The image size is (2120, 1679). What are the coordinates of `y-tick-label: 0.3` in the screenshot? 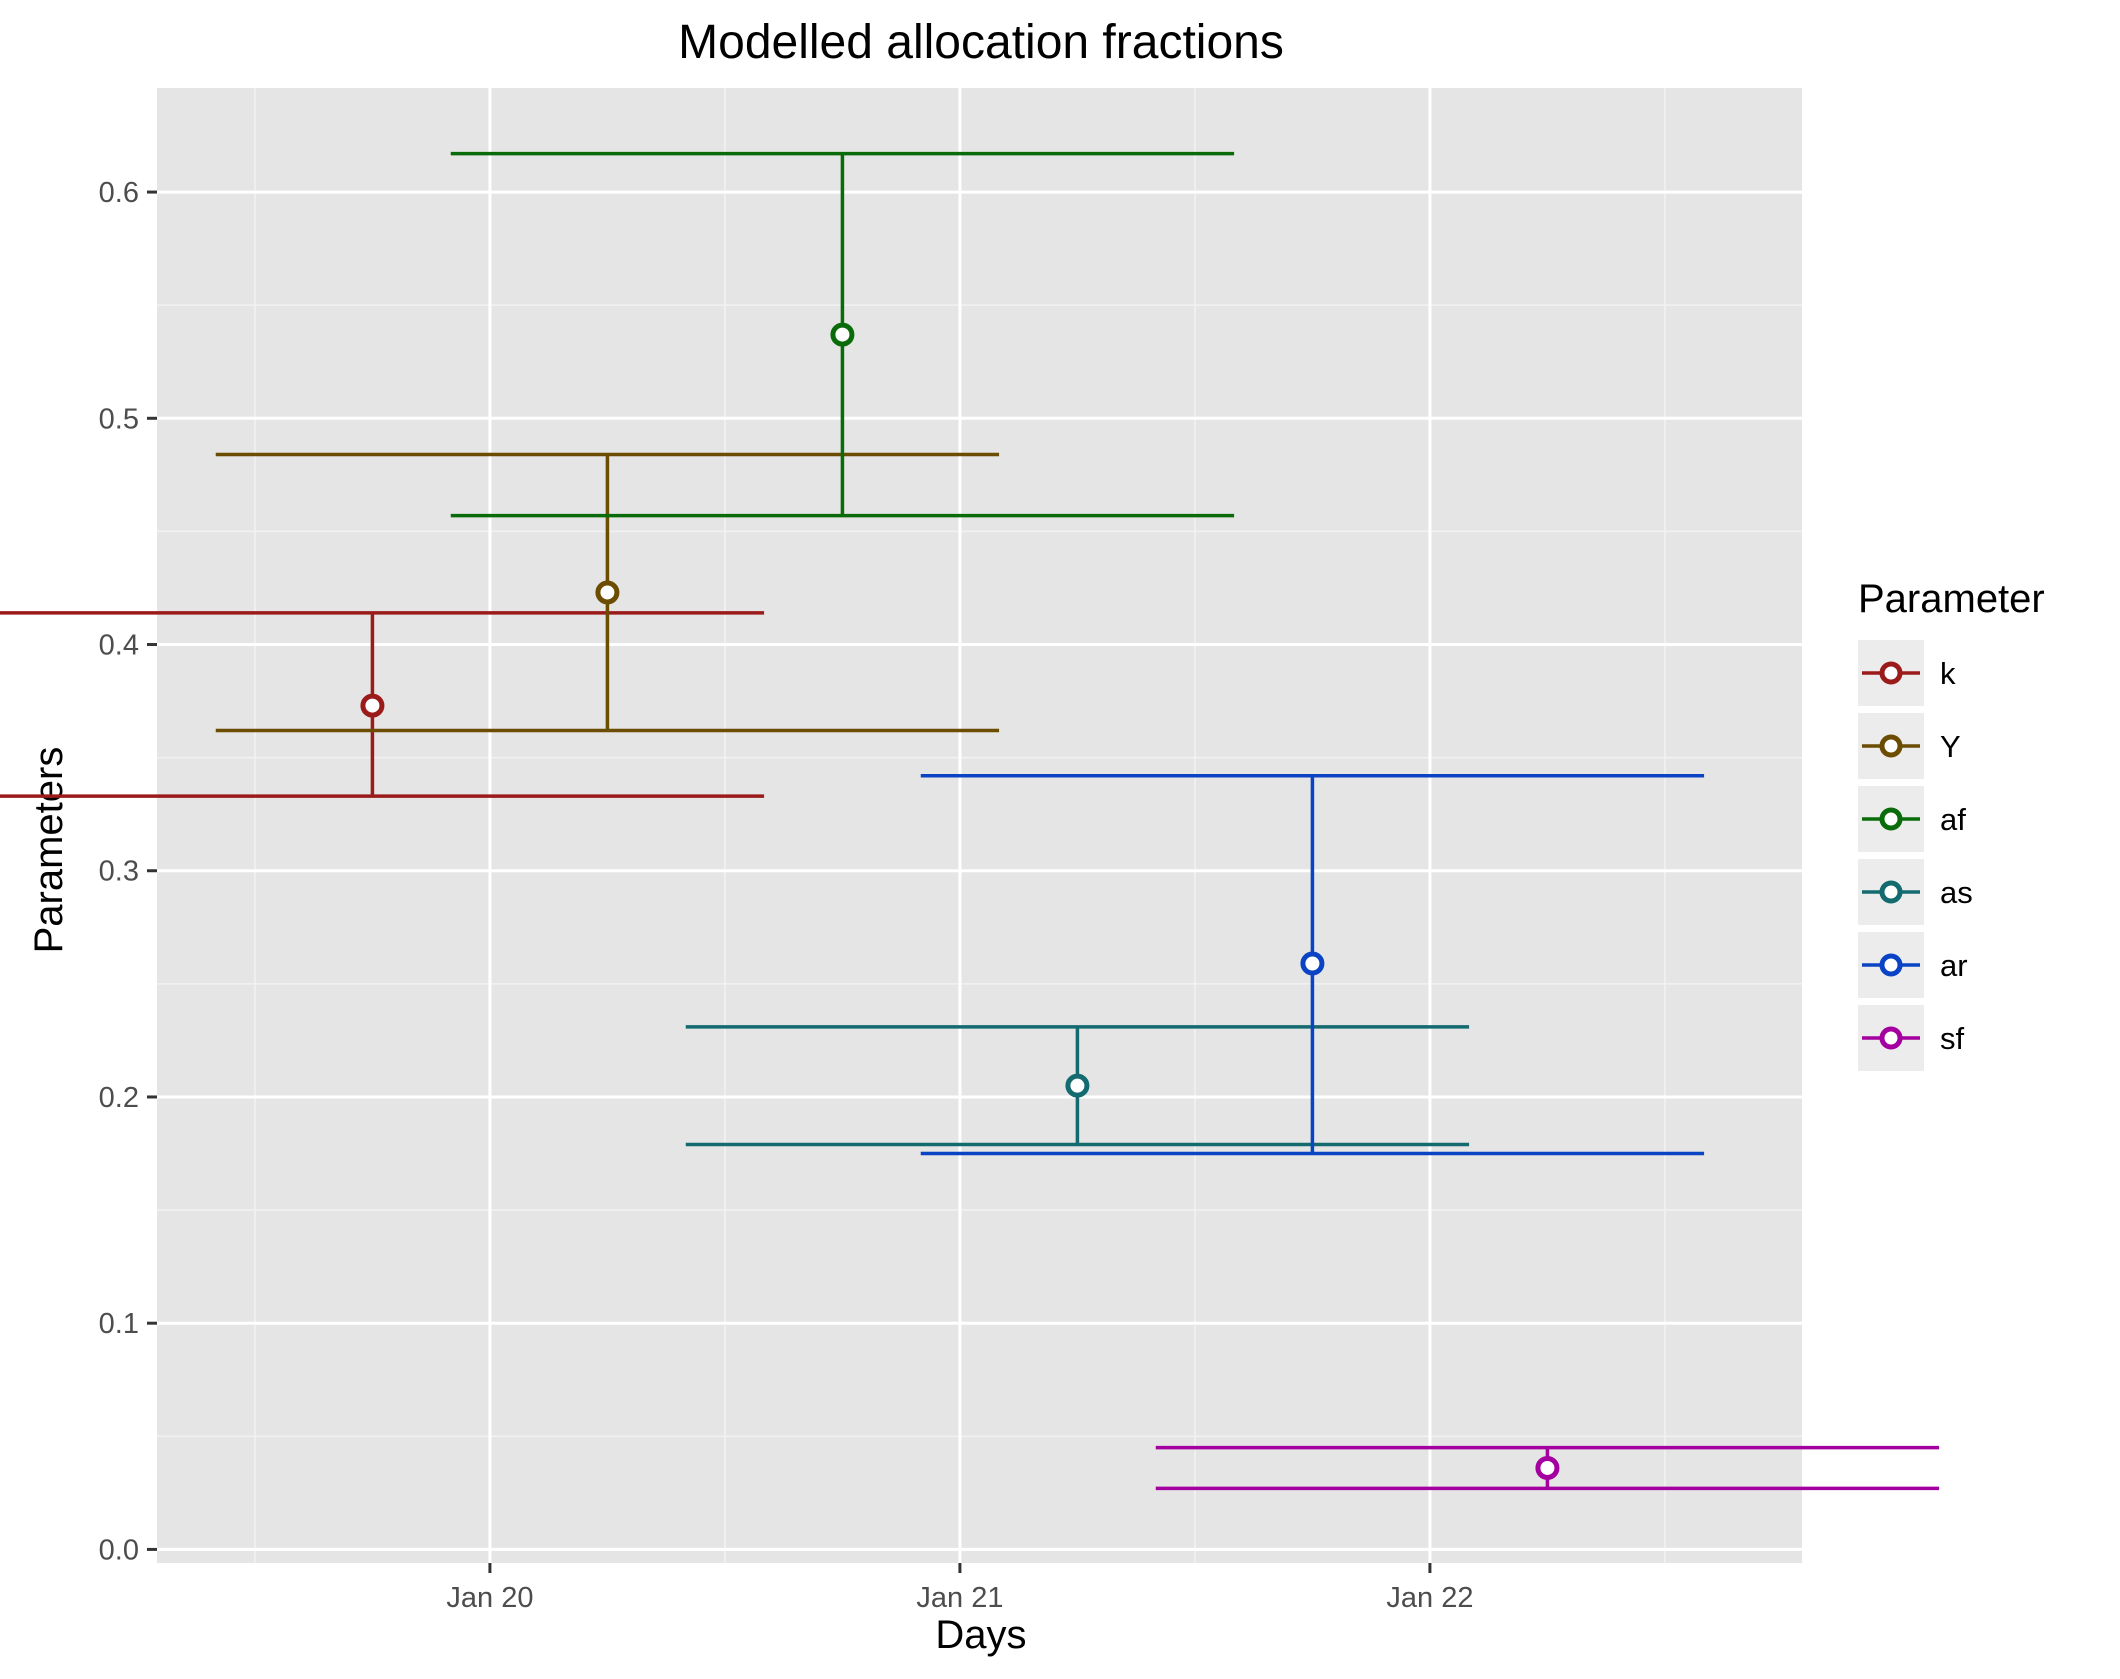 It's located at (119, 872).